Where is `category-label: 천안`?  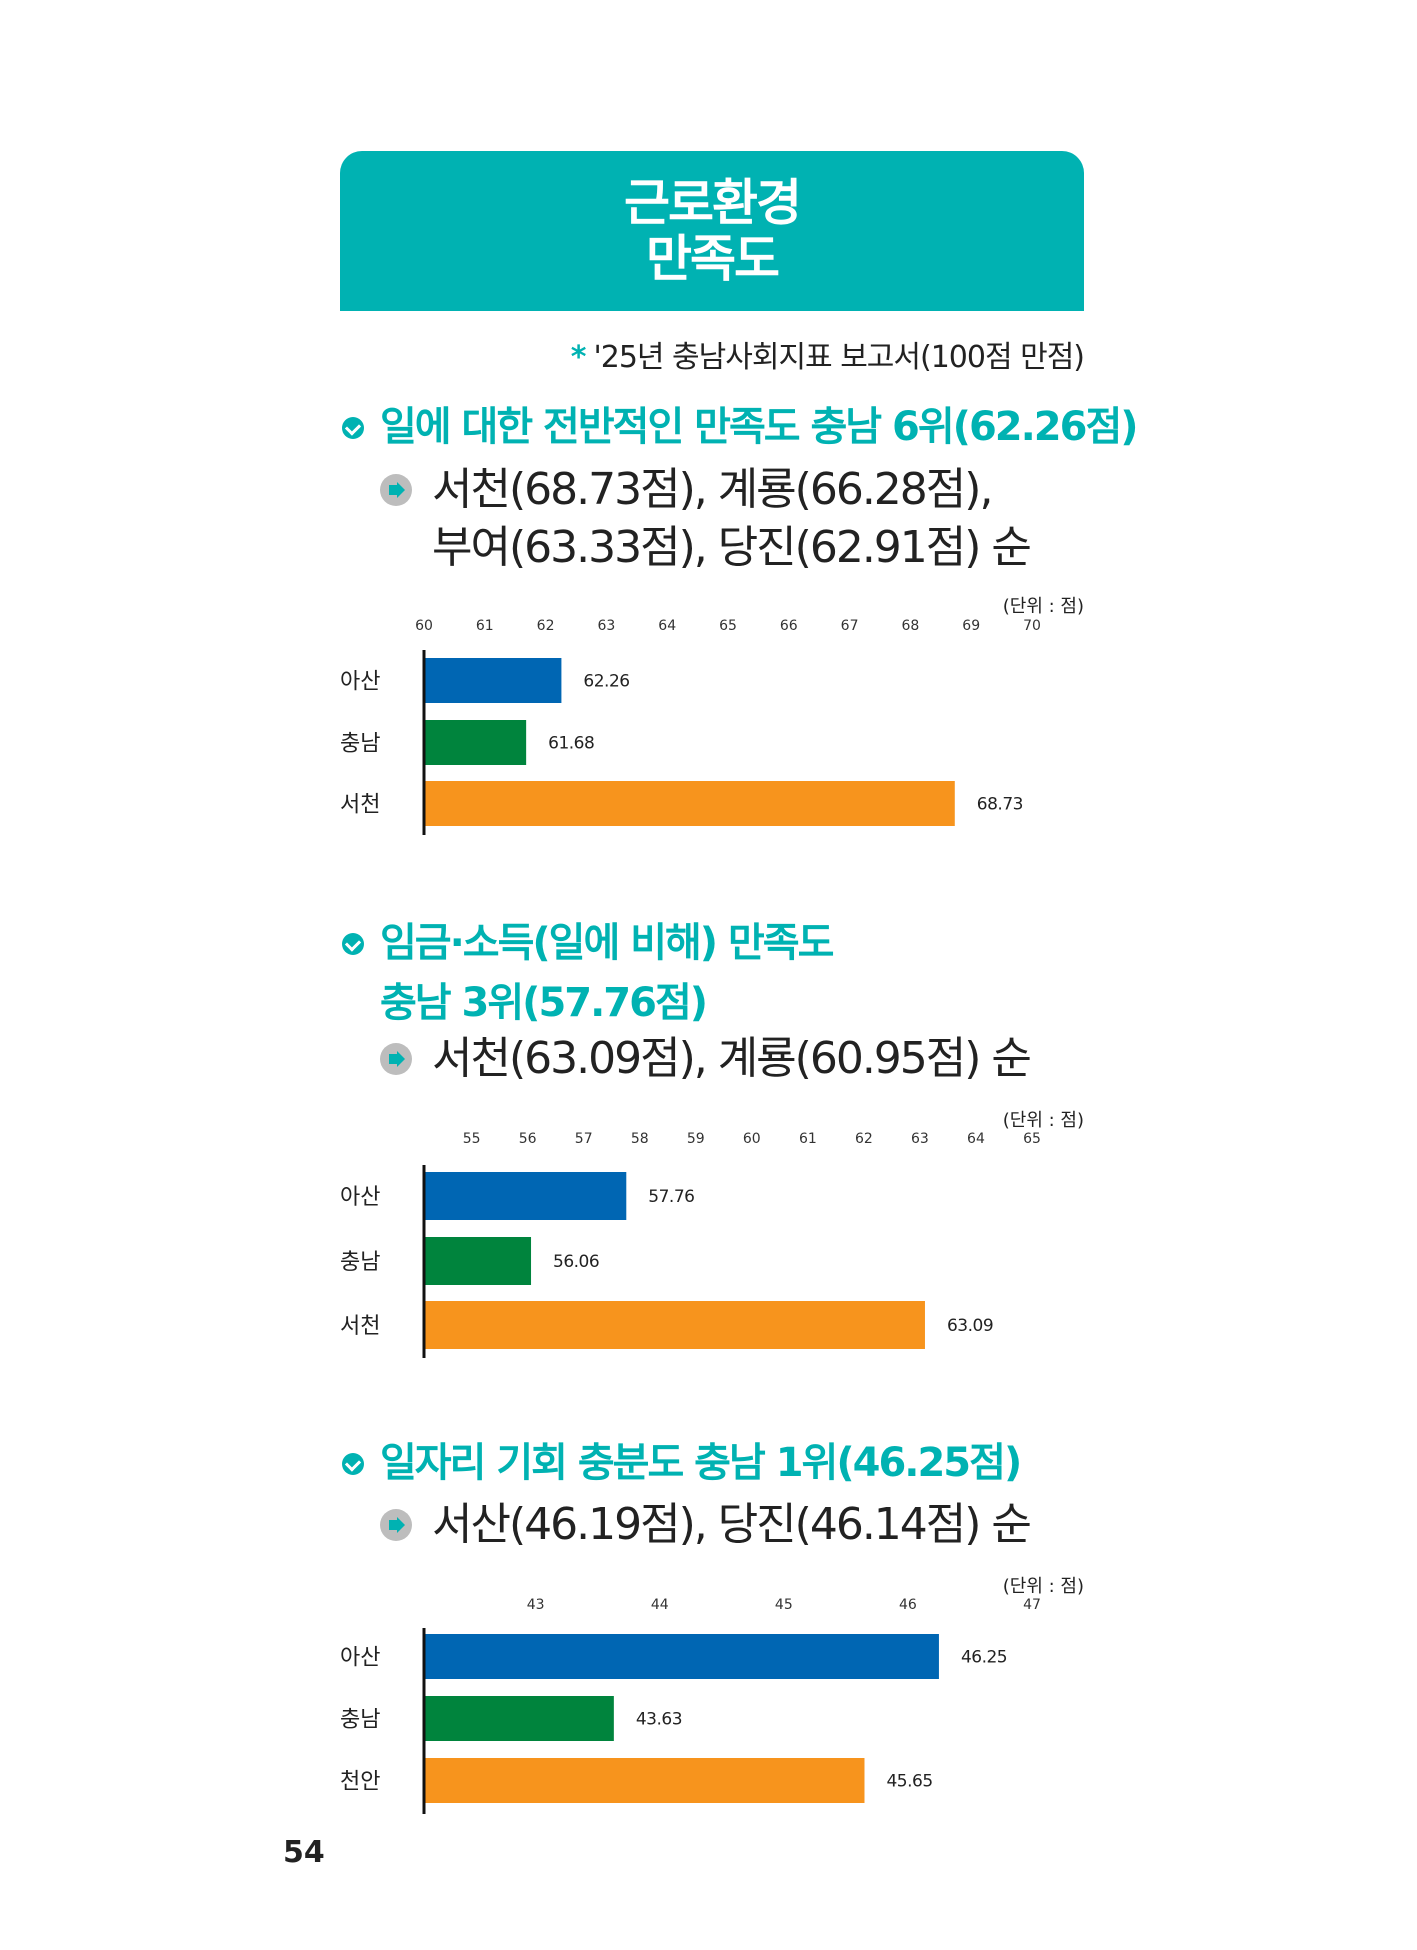
category-label: 천안 is located at coordinates (360, 1782).